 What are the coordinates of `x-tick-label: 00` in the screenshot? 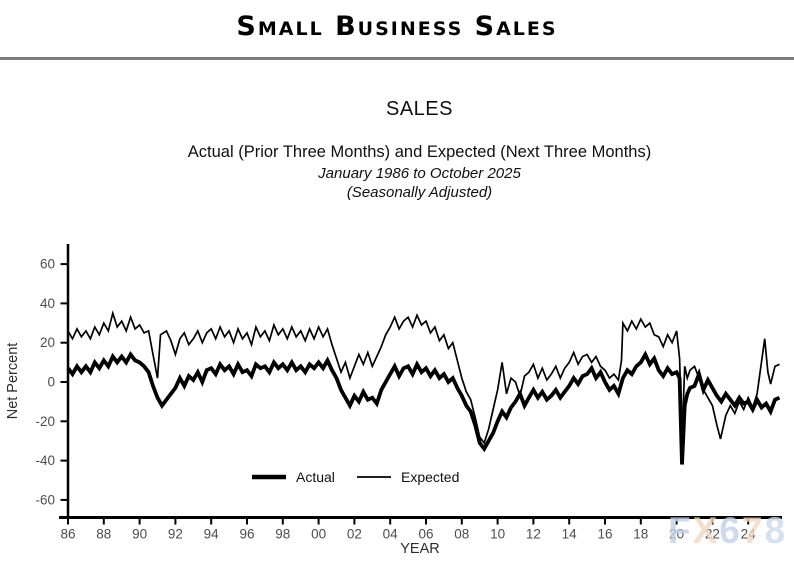 It's located at (318, 534).